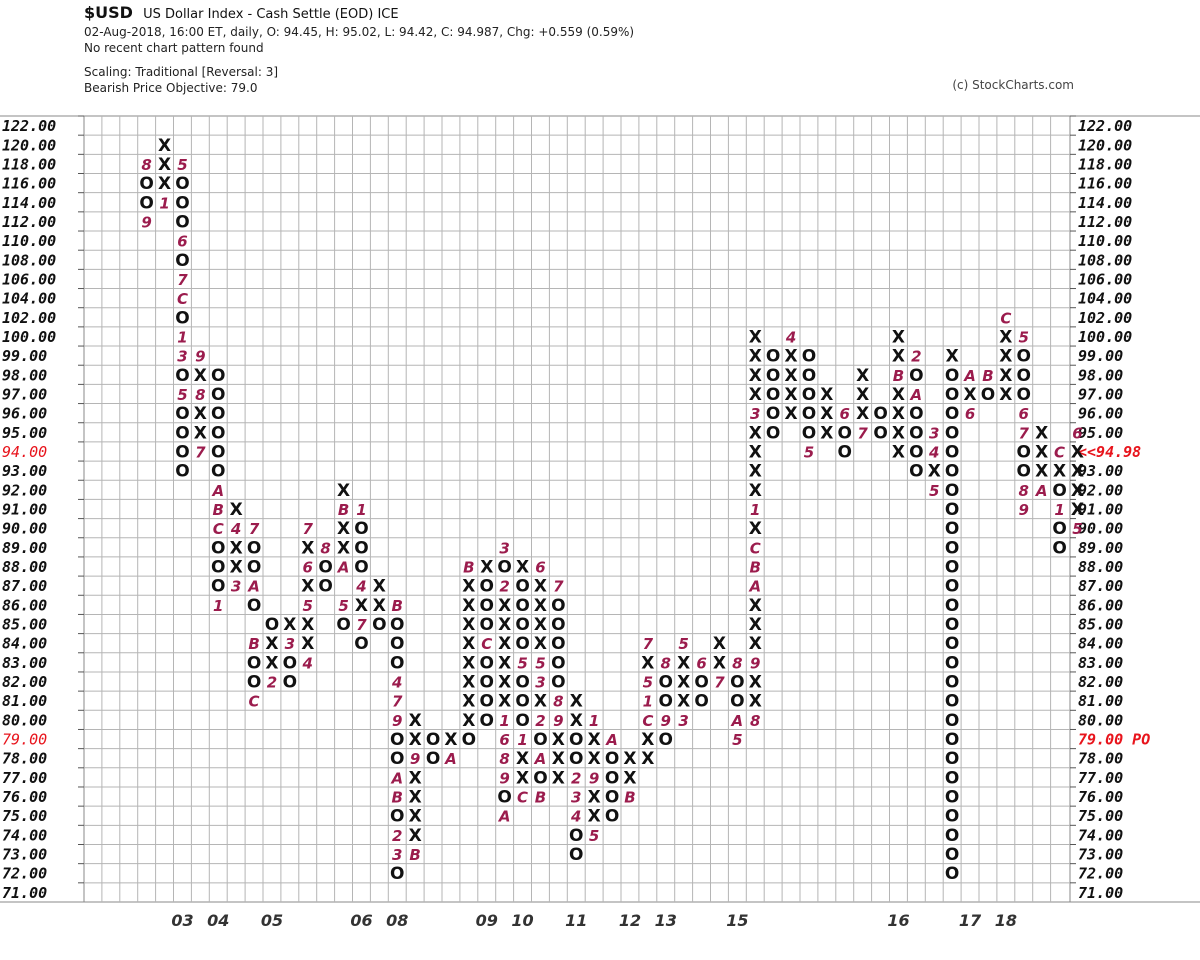 The width and height of the screenshot is (1200, 960). I want to click on x-label: 11, so click(576, 920).